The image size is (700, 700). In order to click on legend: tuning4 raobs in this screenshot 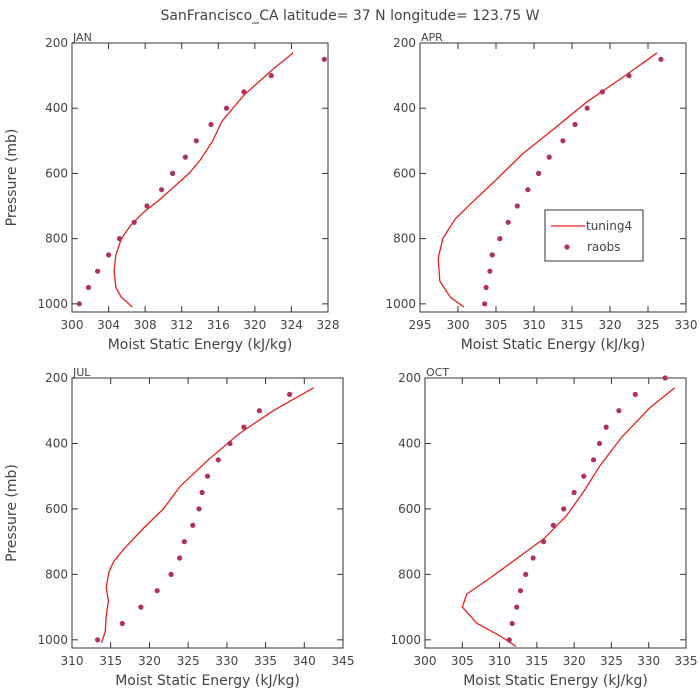, I will do `click(594, 235)`.